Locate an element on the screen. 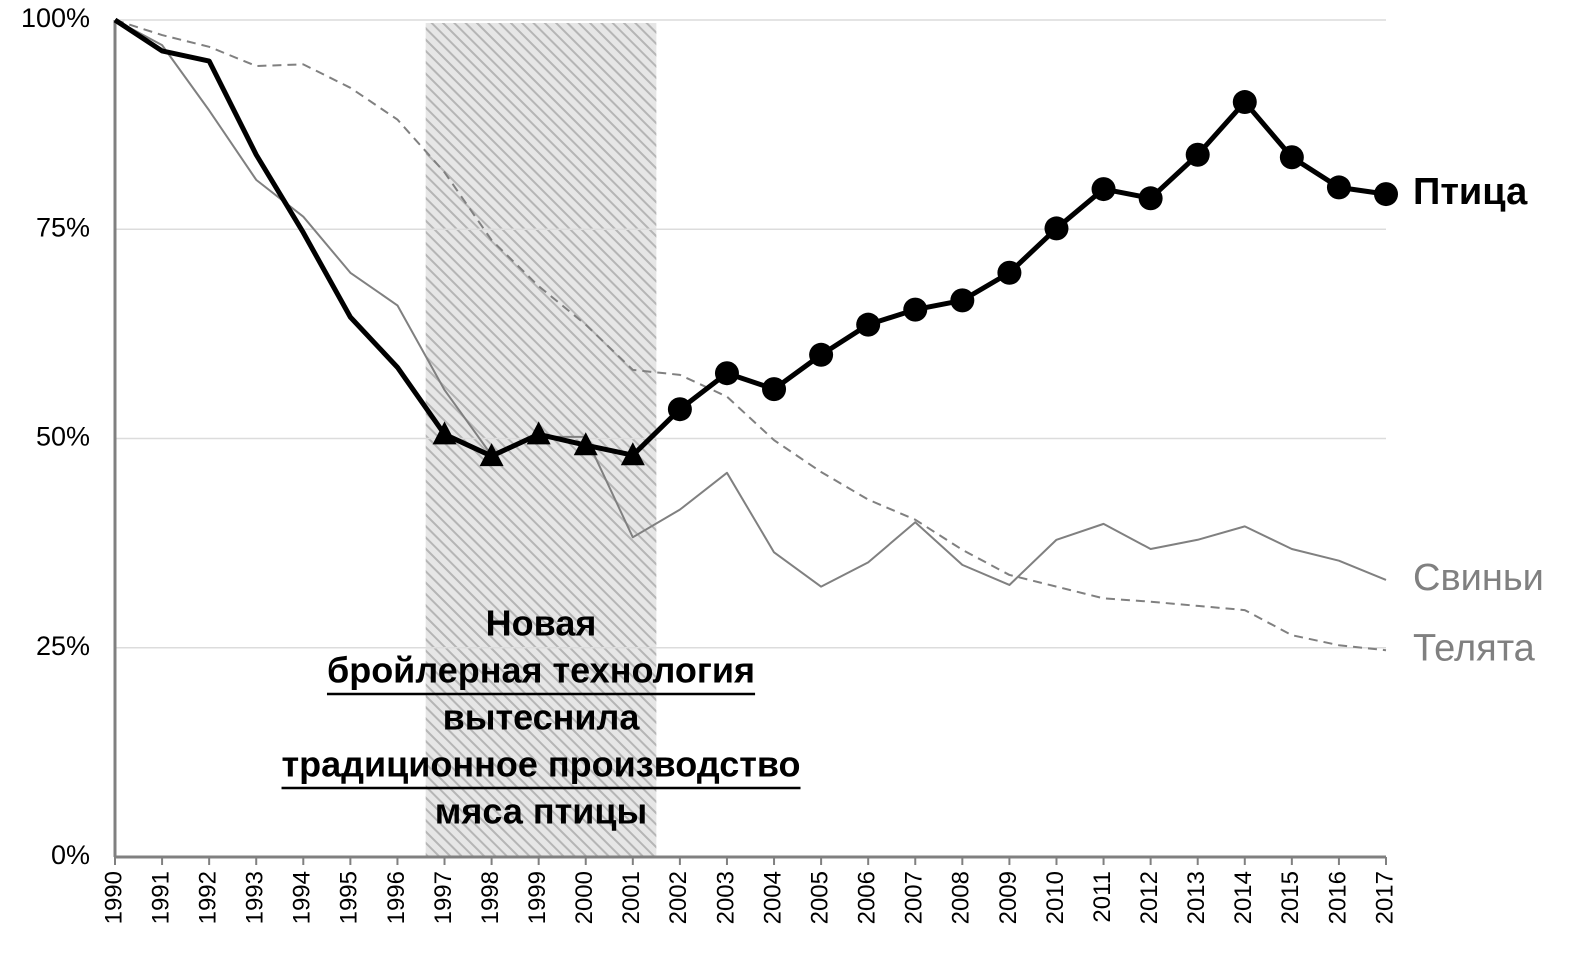 The image size is (1591, 954). series-label: Телята is located at coordinates (1474, 648).